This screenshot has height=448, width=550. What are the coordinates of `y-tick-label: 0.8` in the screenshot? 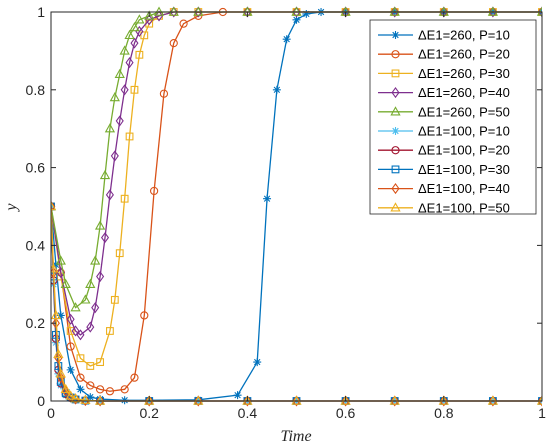 It's located at (36, 90).